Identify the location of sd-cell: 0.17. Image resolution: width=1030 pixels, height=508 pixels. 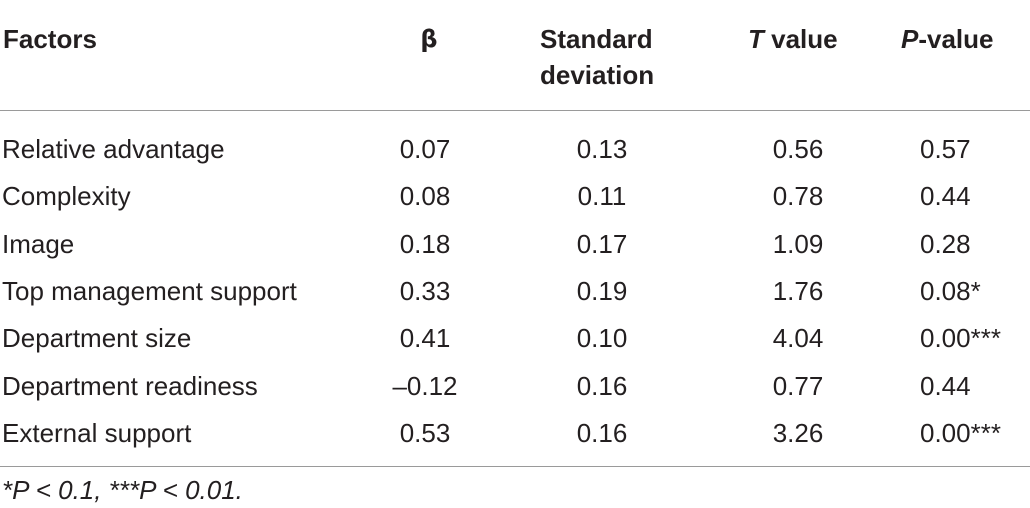
(602, 243).